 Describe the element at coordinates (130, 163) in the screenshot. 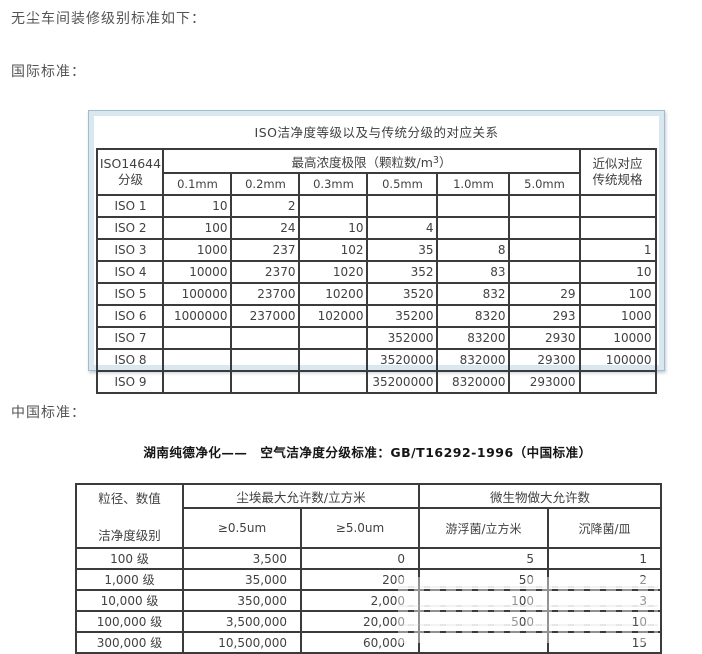

I see `iso-class-line1: ISO14644` at that location.